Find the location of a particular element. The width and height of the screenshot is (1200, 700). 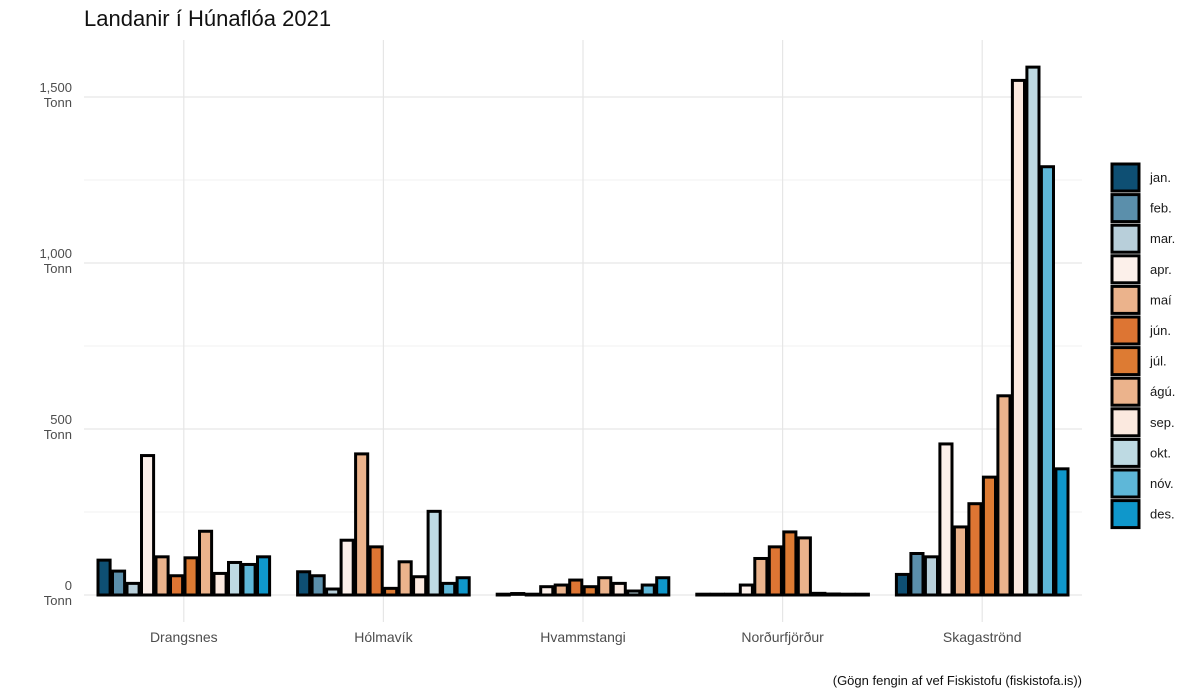

x-tick-label: Hvammstangi is located at coordinates (583, 637).